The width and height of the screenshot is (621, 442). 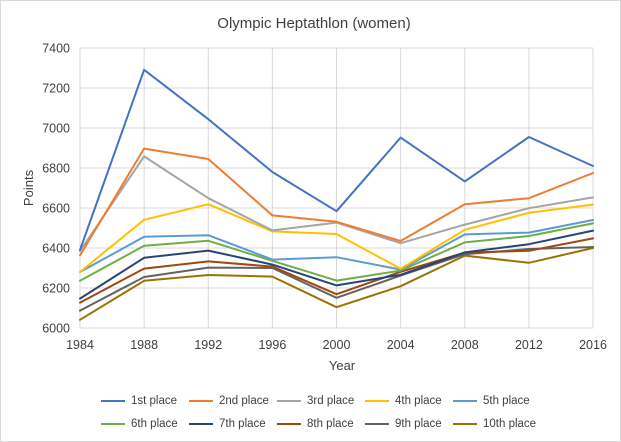 I want to click on series-line-7th-place, so click(x=336, y=264).